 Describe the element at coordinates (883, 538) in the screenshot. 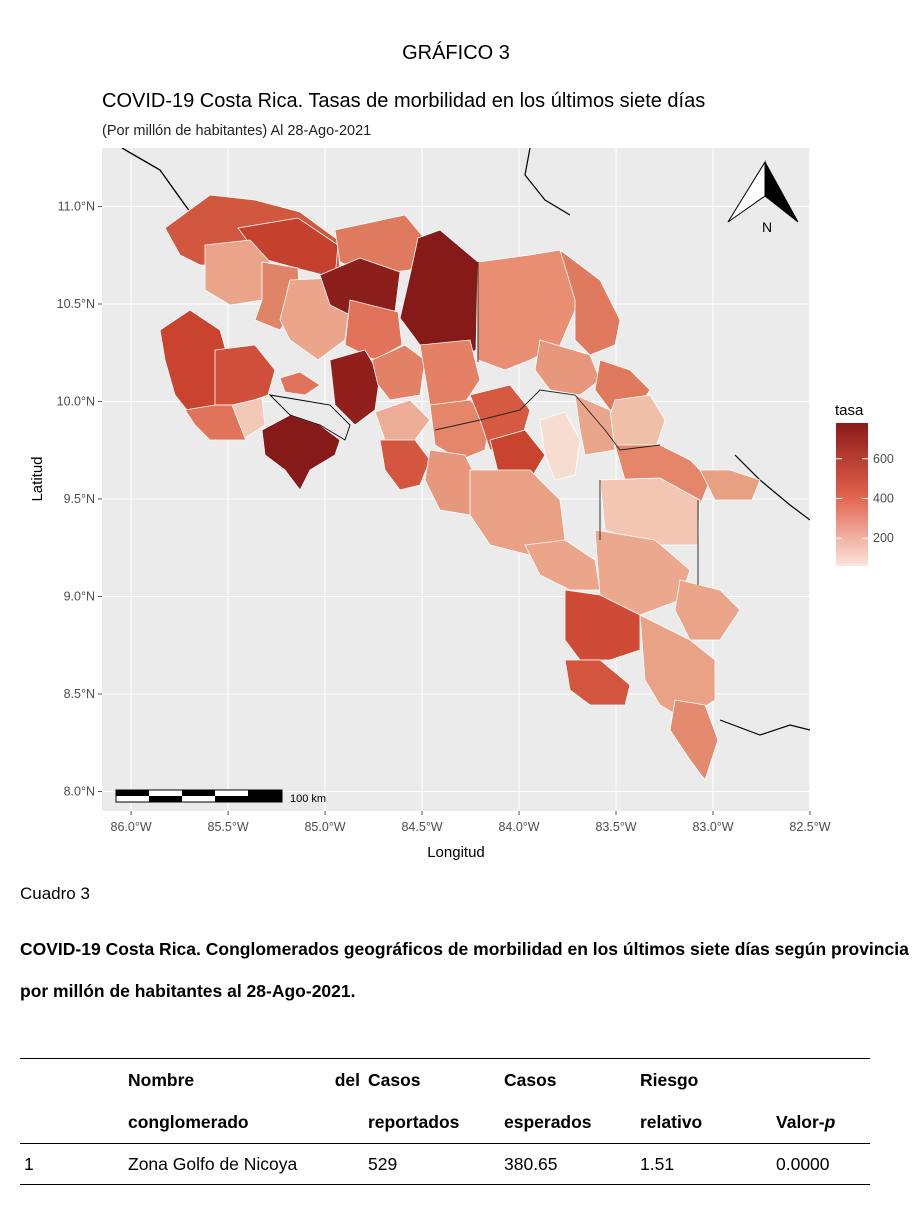

I see `legend-tick-label: 200` at that location.